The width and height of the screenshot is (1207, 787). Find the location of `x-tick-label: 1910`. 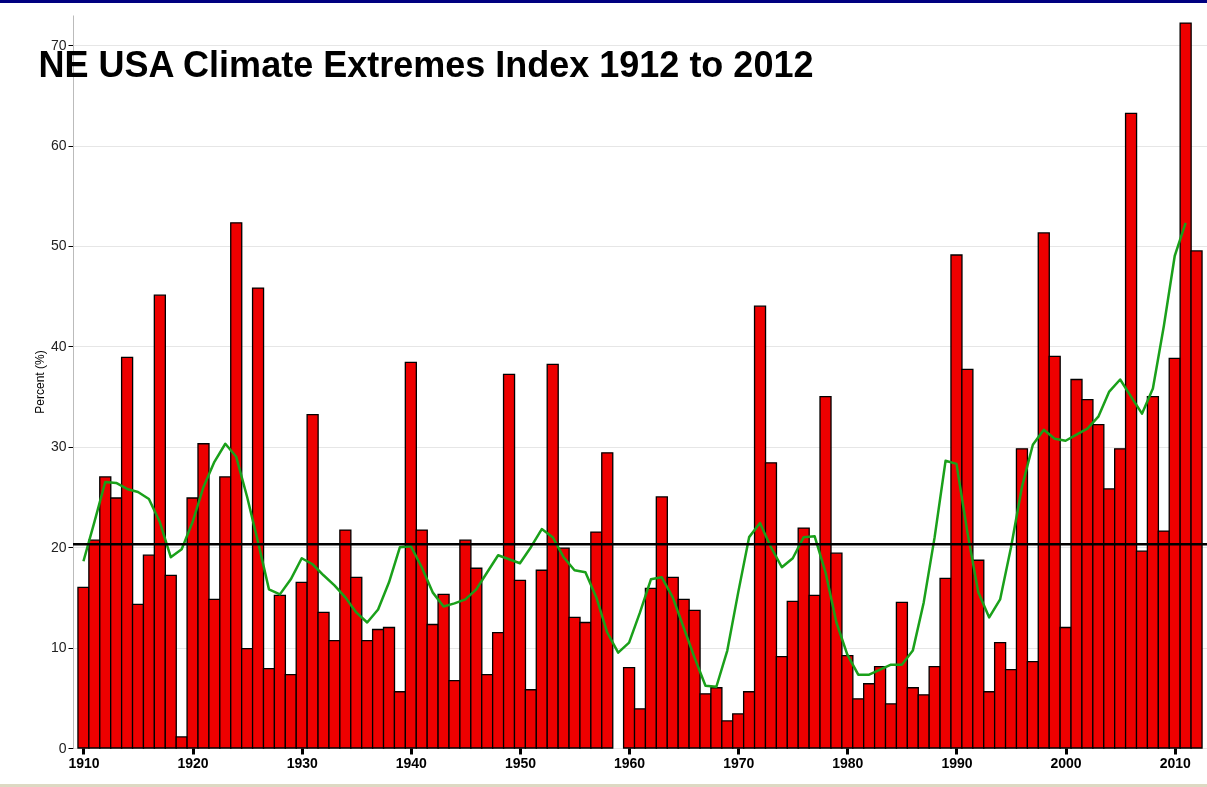

x-tick-label: 1910 is located at coordinates (84, 762).